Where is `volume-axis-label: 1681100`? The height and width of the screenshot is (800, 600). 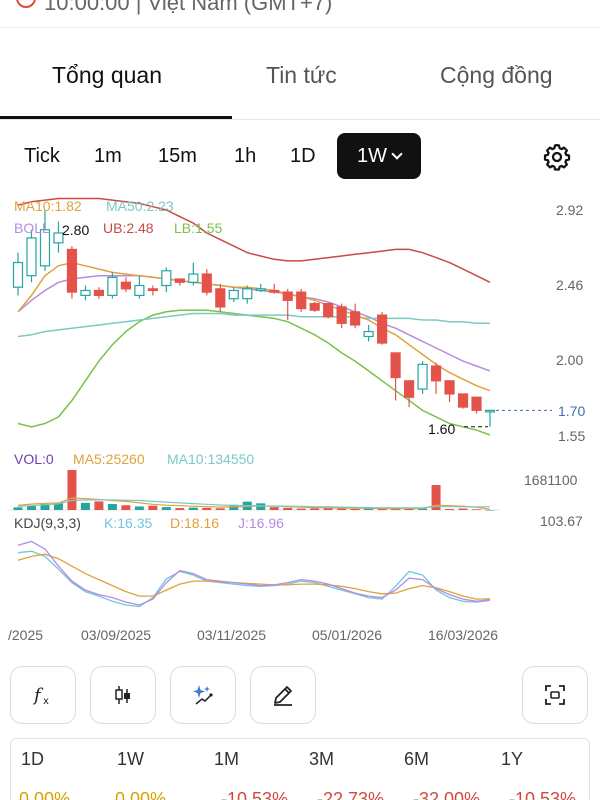
volume-axis-label: 1681100 is located at coordinates (551, 480).